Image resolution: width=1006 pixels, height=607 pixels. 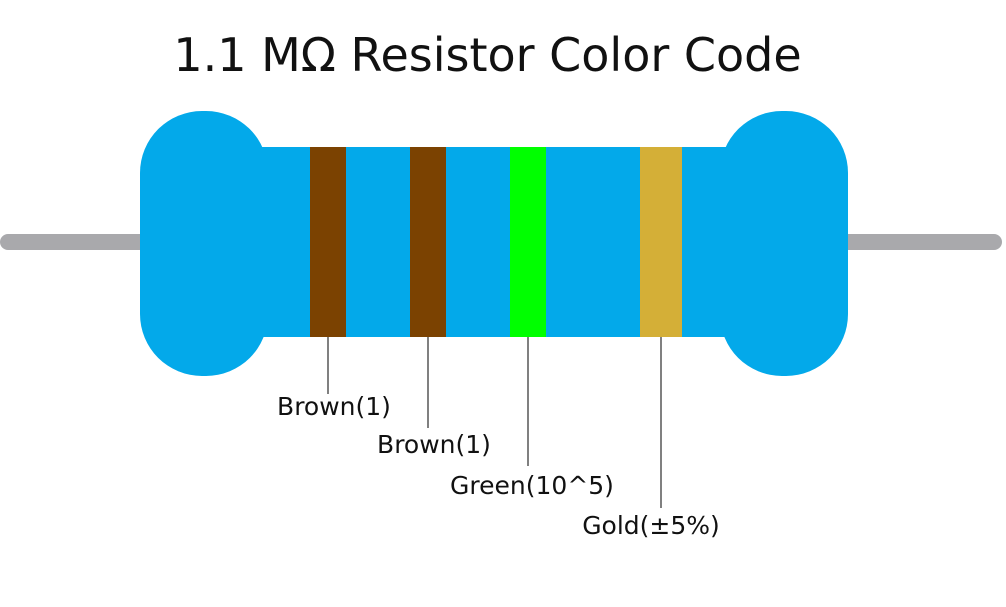 What do you see at coordinates (494, 422) in the screenshot?
I see `pointers-layer` at bounding box center [494, 422].